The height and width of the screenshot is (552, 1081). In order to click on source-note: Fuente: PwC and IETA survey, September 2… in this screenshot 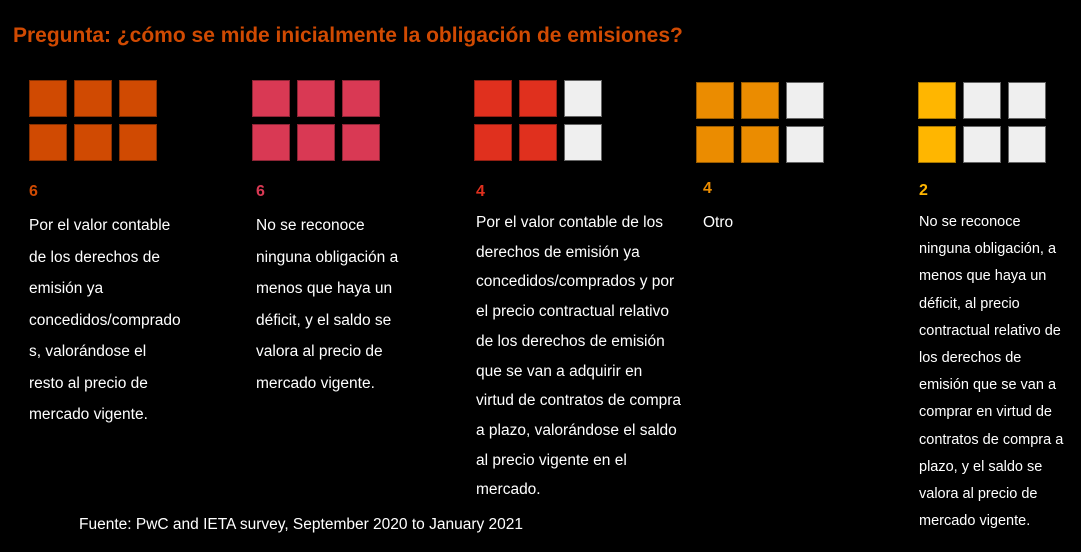, I will do `click(301, 524)`.